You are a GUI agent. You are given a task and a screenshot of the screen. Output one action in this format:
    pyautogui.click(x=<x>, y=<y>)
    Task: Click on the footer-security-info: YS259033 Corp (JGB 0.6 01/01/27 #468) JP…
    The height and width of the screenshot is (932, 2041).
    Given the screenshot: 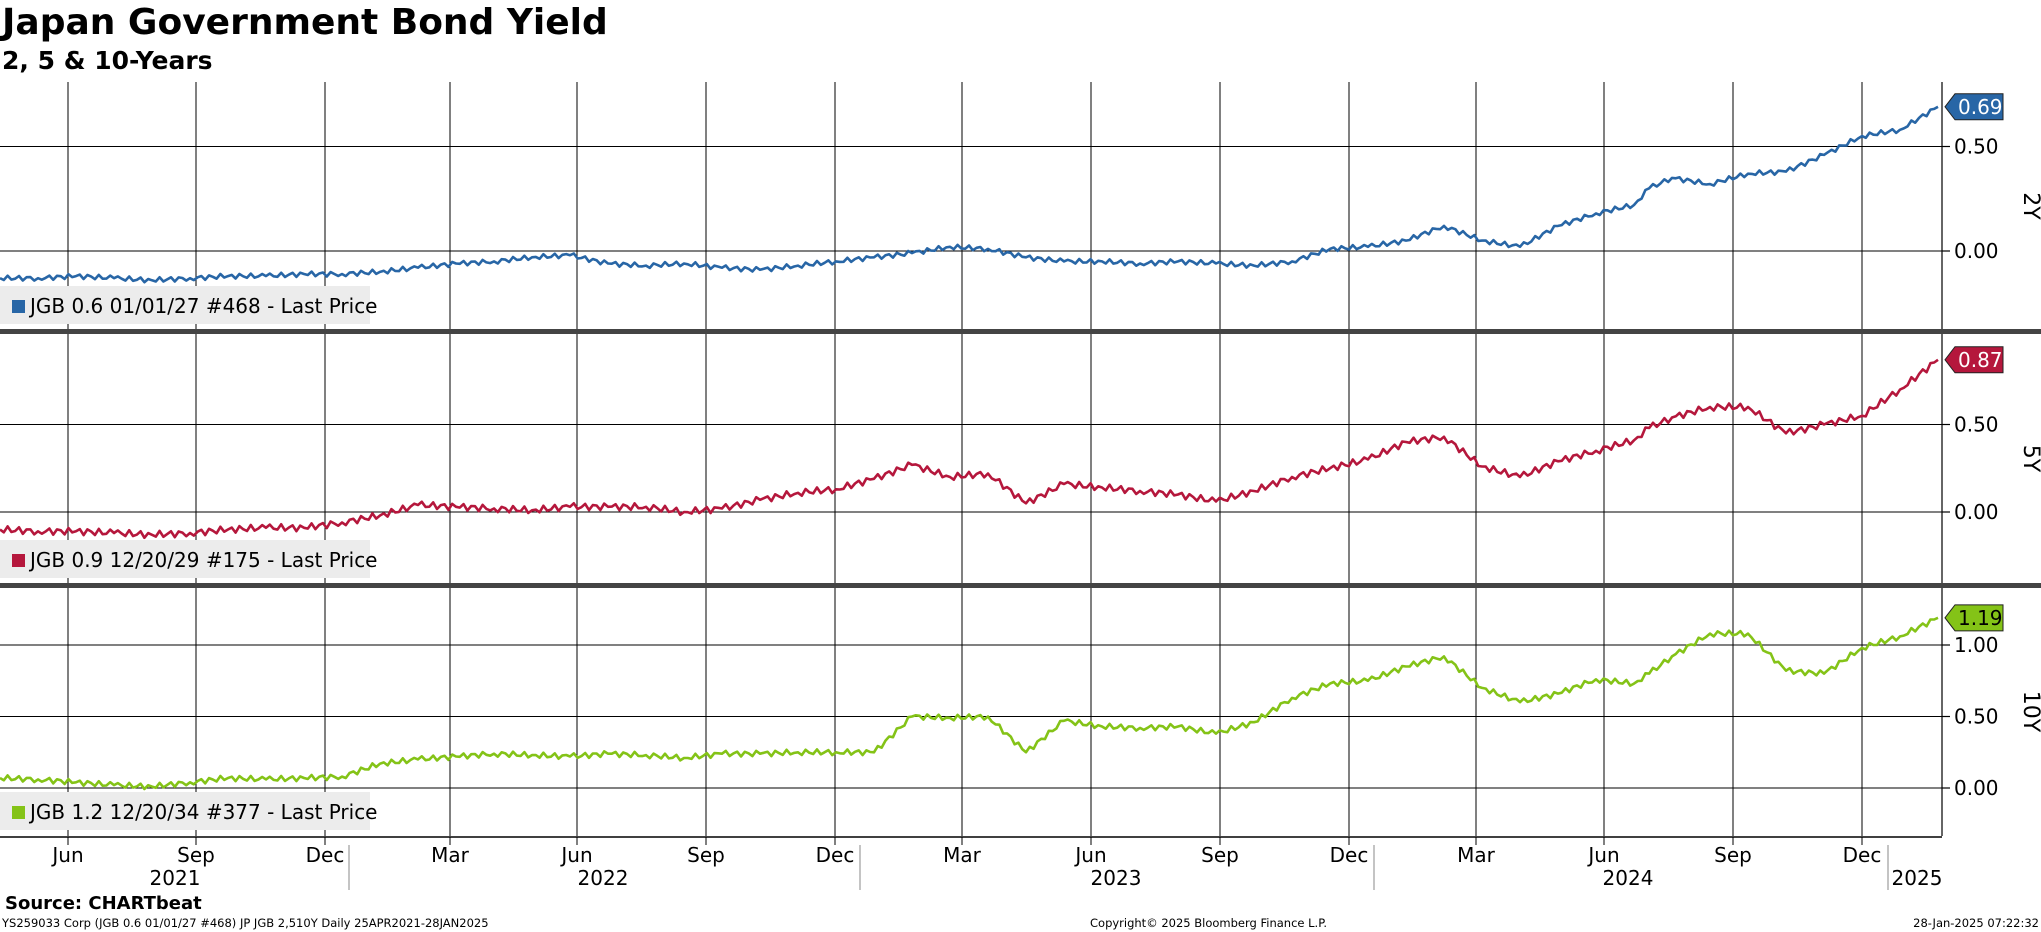 What is the action you would take?
    pyautogui.click(x=245, y=923)
    